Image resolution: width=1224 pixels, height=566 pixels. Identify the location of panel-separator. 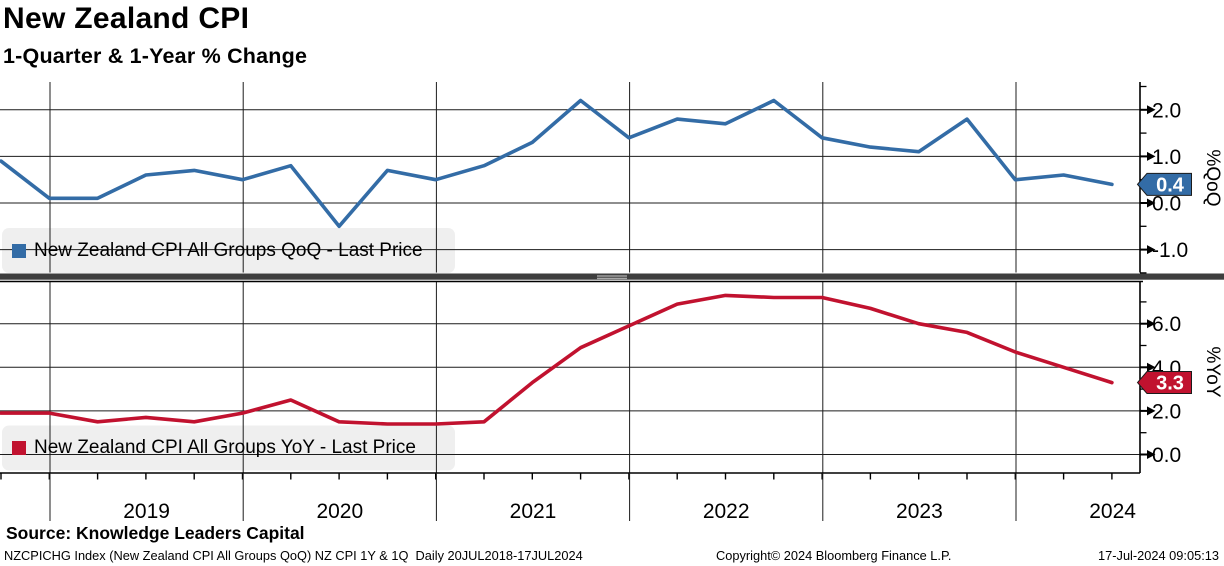
(612, 276).